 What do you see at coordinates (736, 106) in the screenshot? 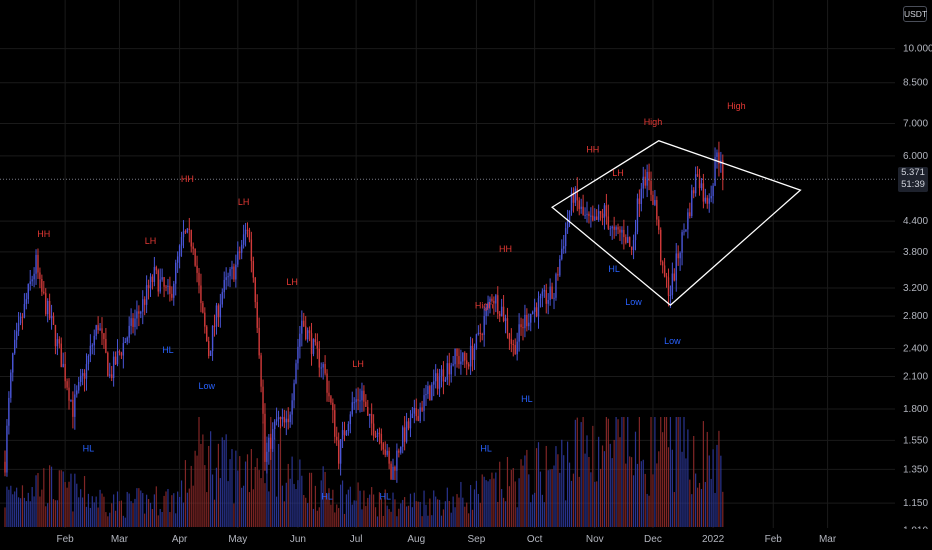
I see `swing-high-label: High` at bounding box center [736, 106].